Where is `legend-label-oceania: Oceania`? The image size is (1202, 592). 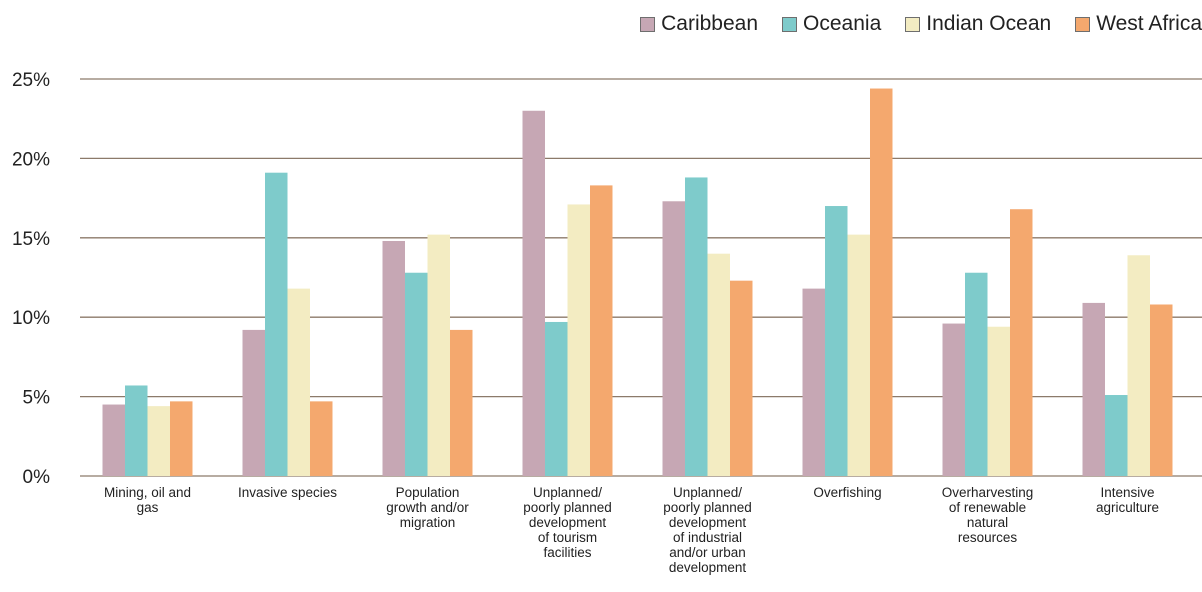
legend-label-oceania: Oceania is located at coordinates (842, 23).